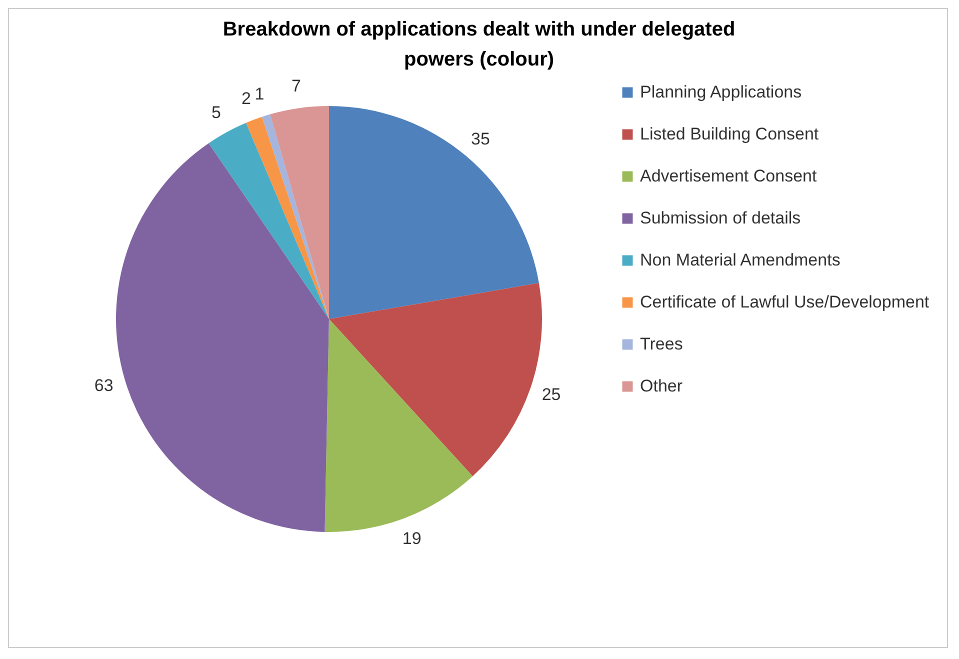 The height and width of the screenshot is (659, 959). I want to click on legend-label: Advertisement Consent, so click(728, 176).